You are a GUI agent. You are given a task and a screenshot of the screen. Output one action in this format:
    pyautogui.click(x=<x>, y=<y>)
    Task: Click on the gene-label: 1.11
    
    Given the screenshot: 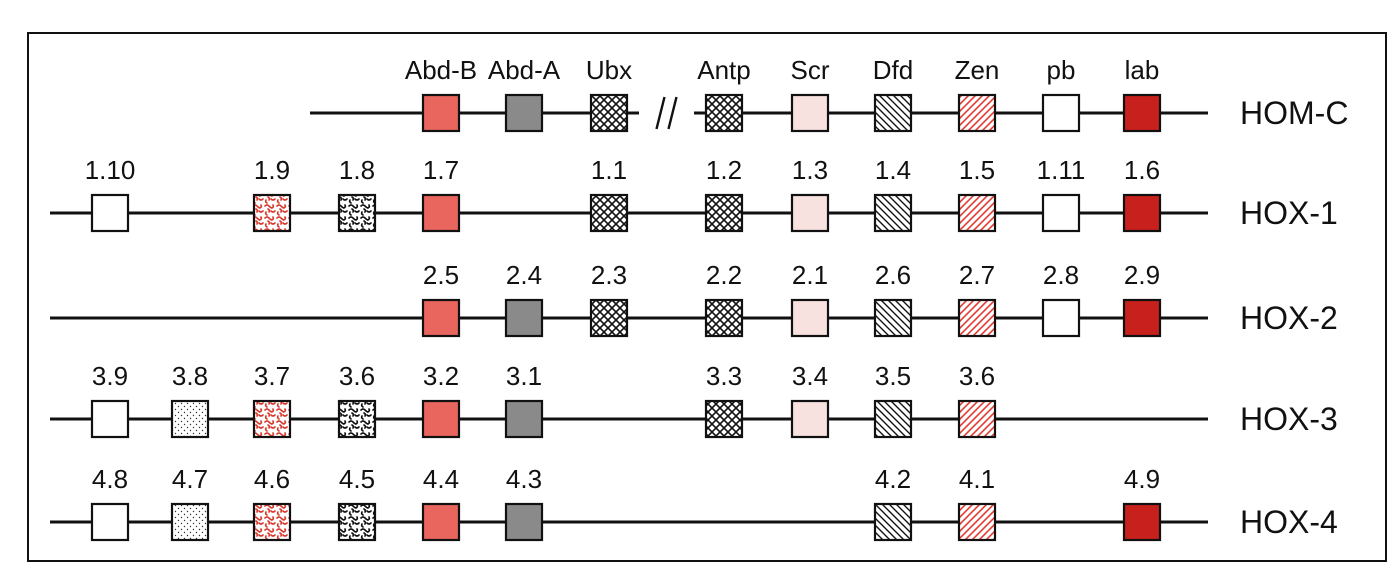 What is the action you would take?
    pyautogui.click(x=1061, y=170)
    